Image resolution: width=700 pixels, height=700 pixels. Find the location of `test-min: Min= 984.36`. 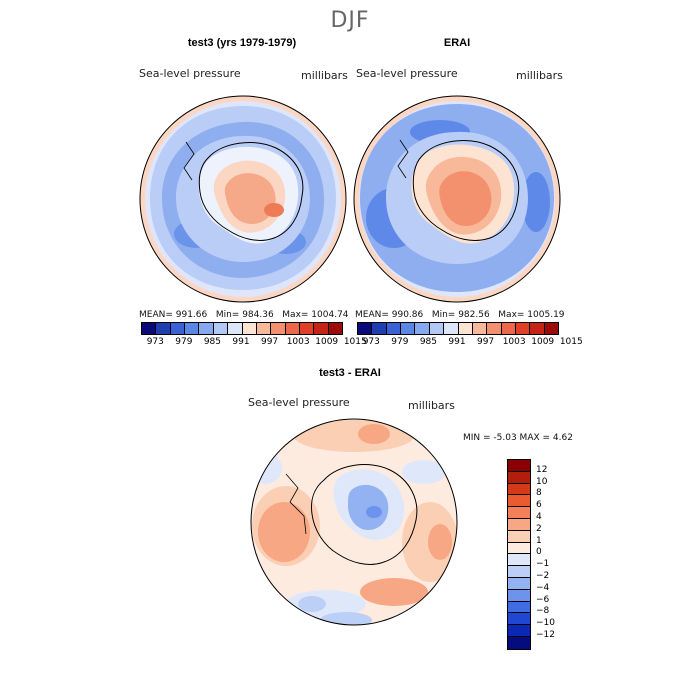

test-min: Min= 984.36 is located at coordinates (244, 315).